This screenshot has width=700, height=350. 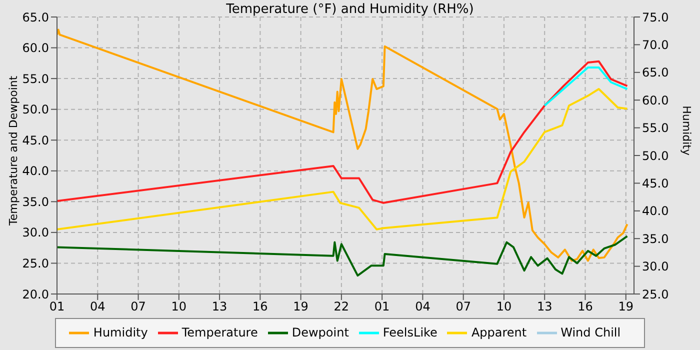 I want to click on y-tick-label: 35.0, so click(x=35, y=201).